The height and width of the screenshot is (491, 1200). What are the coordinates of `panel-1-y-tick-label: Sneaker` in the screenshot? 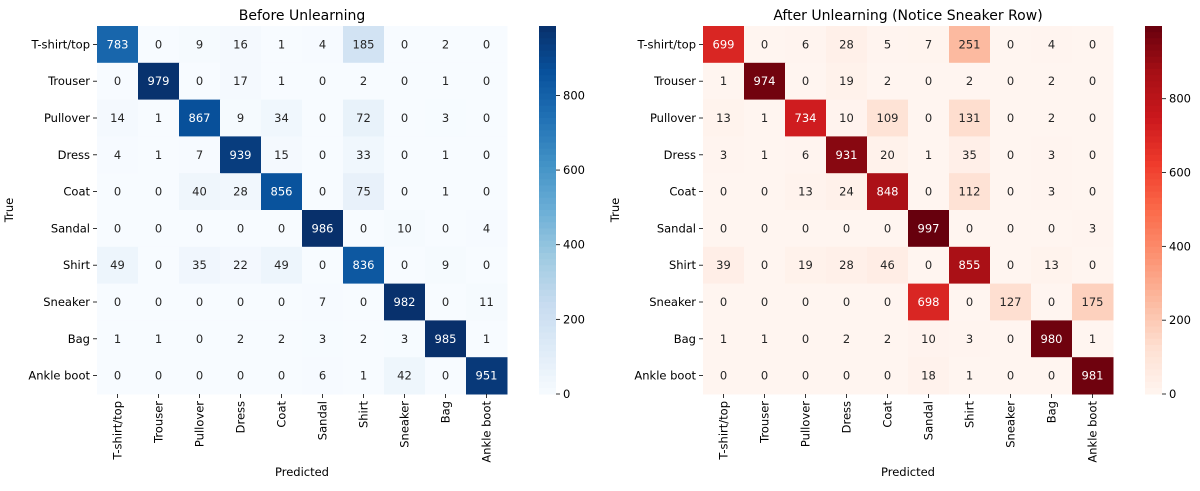 It's located at (66, 302).